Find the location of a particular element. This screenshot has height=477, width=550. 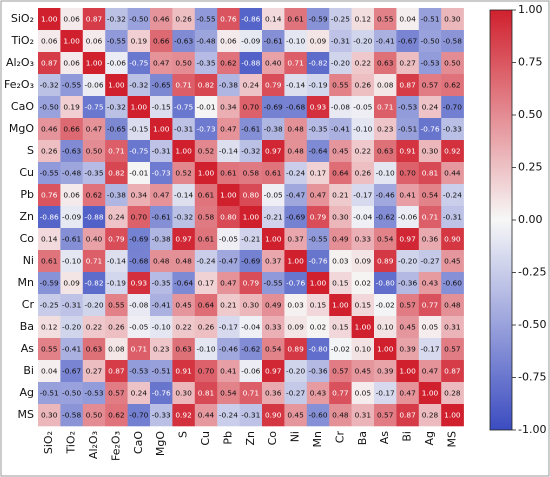

column-label: Fe₂O₃ is located at coordinates (115, 446).